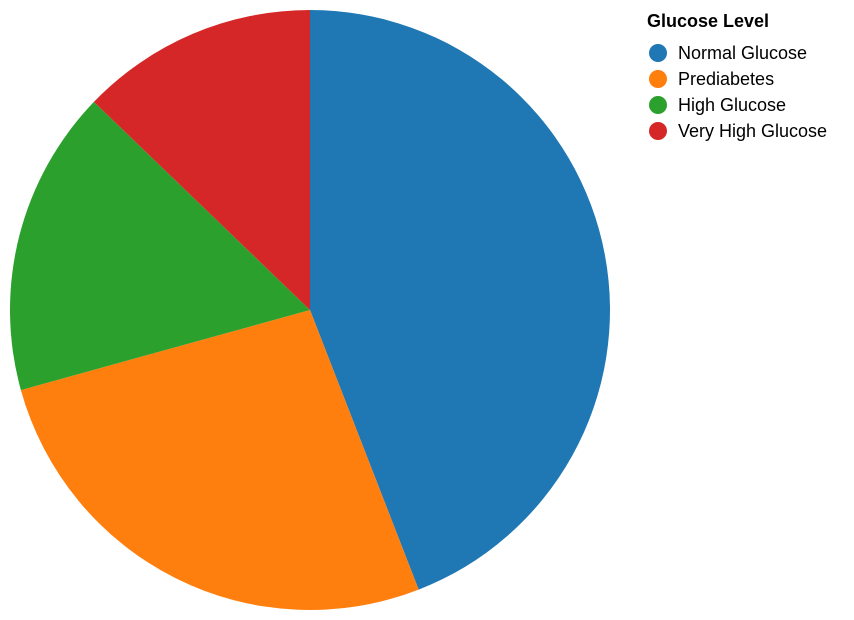 The height and width of the screenshot is (620, 854). I want to click on legend-label-normal-glucose: Normal Glucose, so click(742, 53).